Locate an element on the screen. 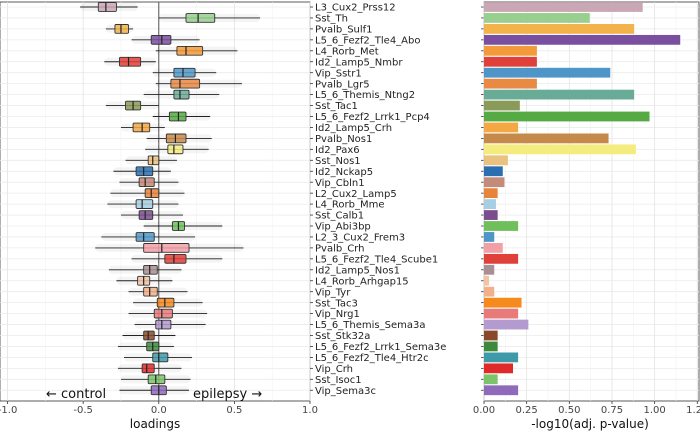 This screenshot has height=432, width=700. boxplot-Vip_Sema3c is located at coordinates (154, 390).